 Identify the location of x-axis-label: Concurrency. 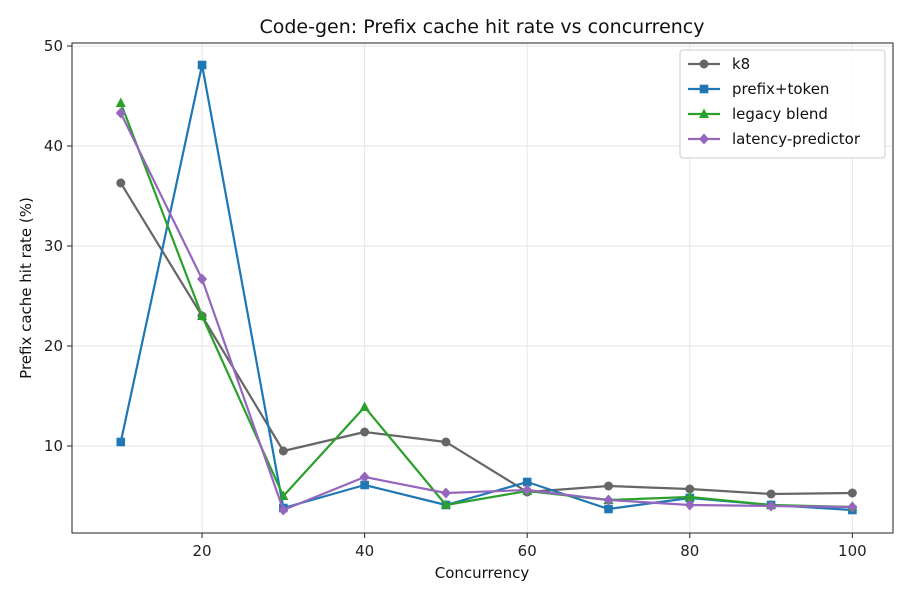
(482, 573).